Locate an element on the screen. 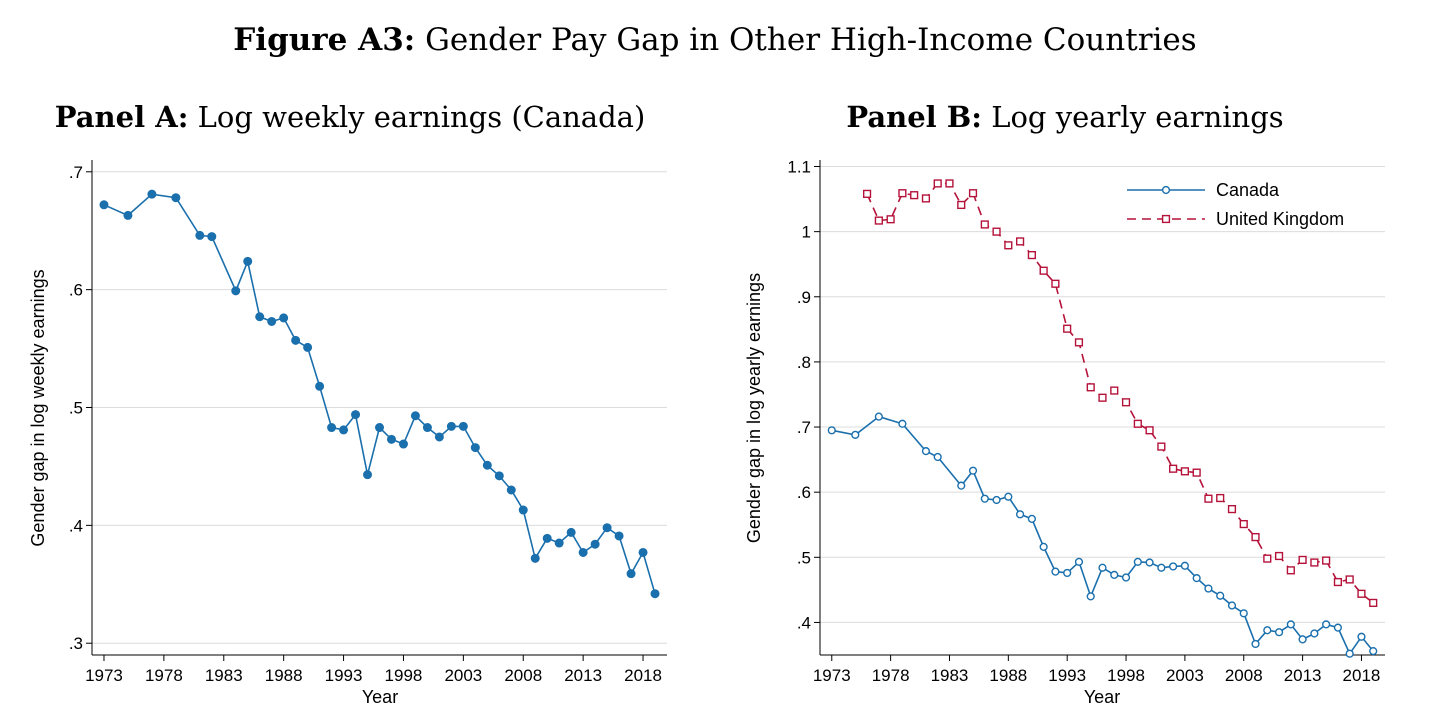  panel-b-y-axis-label: Gender gap in log yearly earnings is located at coordinates (754, 408).